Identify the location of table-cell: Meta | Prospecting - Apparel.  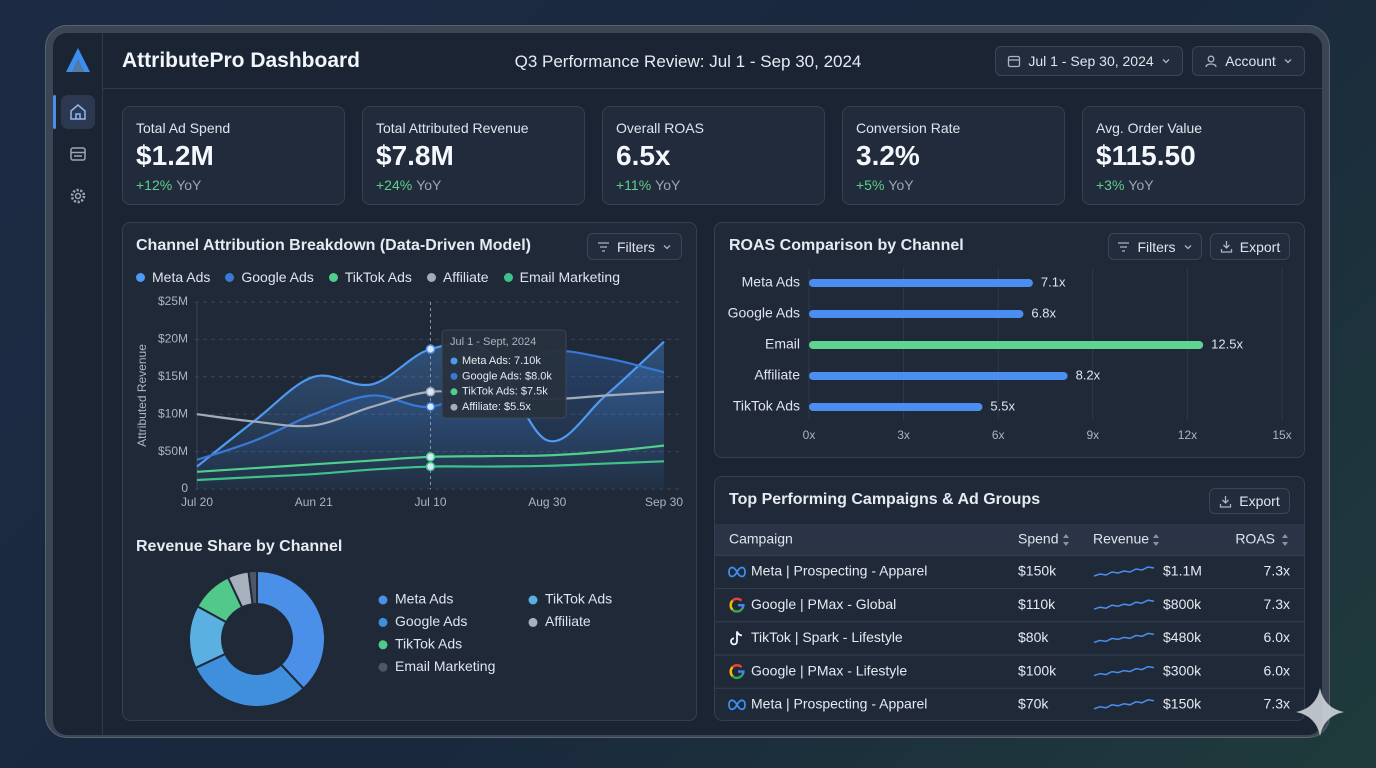
(839, 704).